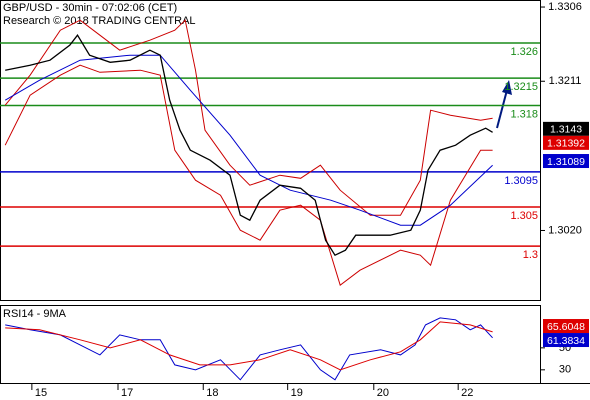  Describe the element at coordinates (383, 393) in the screenshot. I see `x-tick-label: 20` at that location.